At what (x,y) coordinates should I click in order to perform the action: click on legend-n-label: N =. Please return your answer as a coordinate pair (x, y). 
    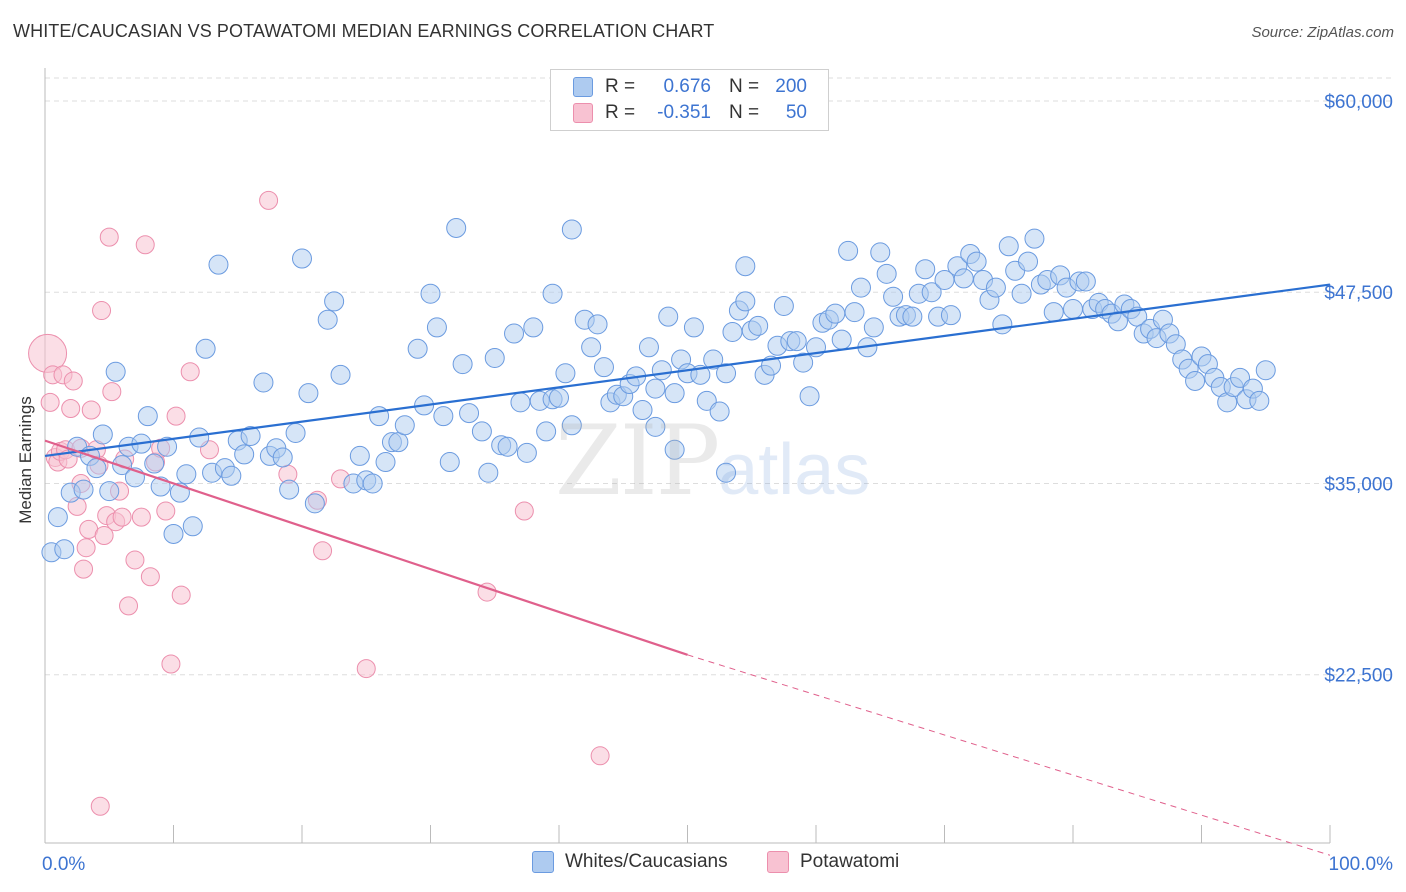
    Looking at the image, I should click on (744, 86).